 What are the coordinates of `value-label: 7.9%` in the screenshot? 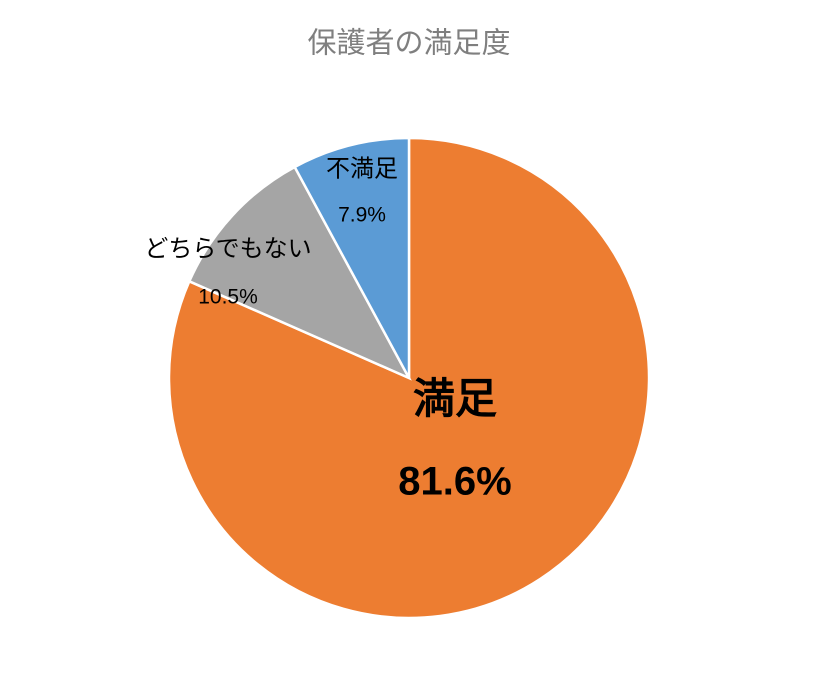 It's located at (362, 215).